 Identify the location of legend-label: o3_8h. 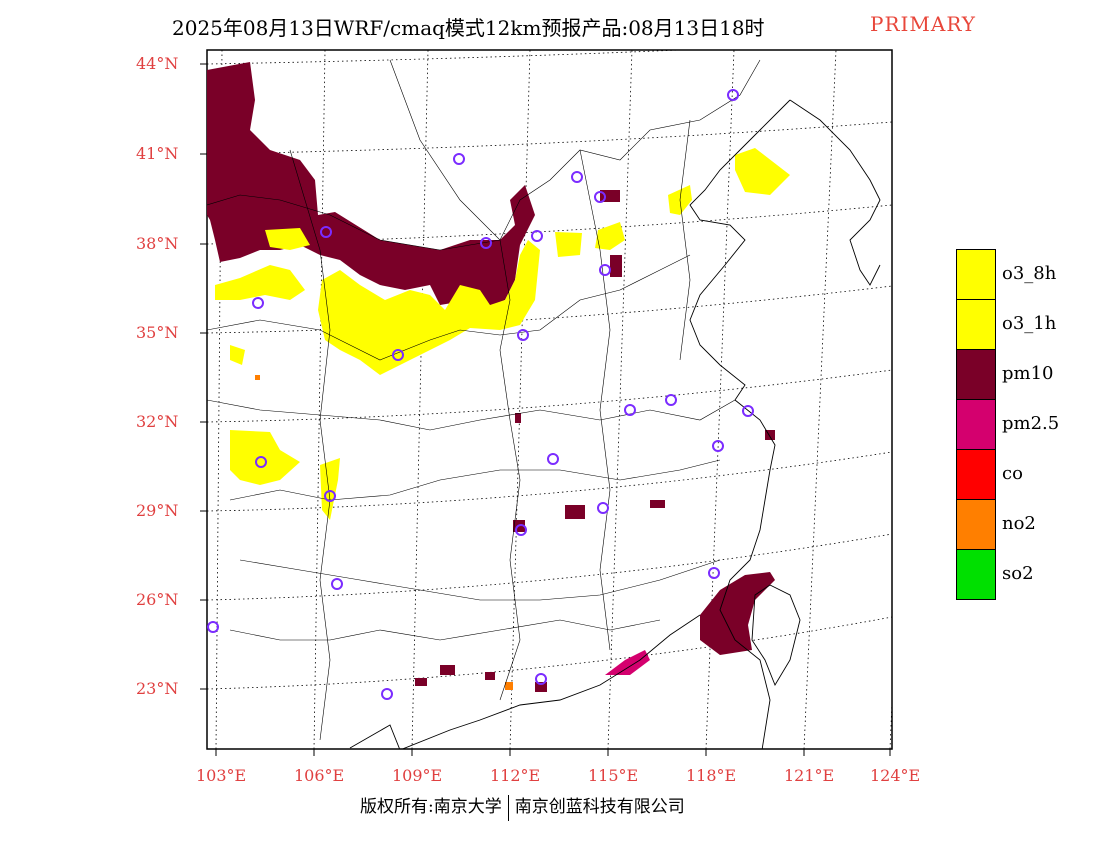
(1029, 273).